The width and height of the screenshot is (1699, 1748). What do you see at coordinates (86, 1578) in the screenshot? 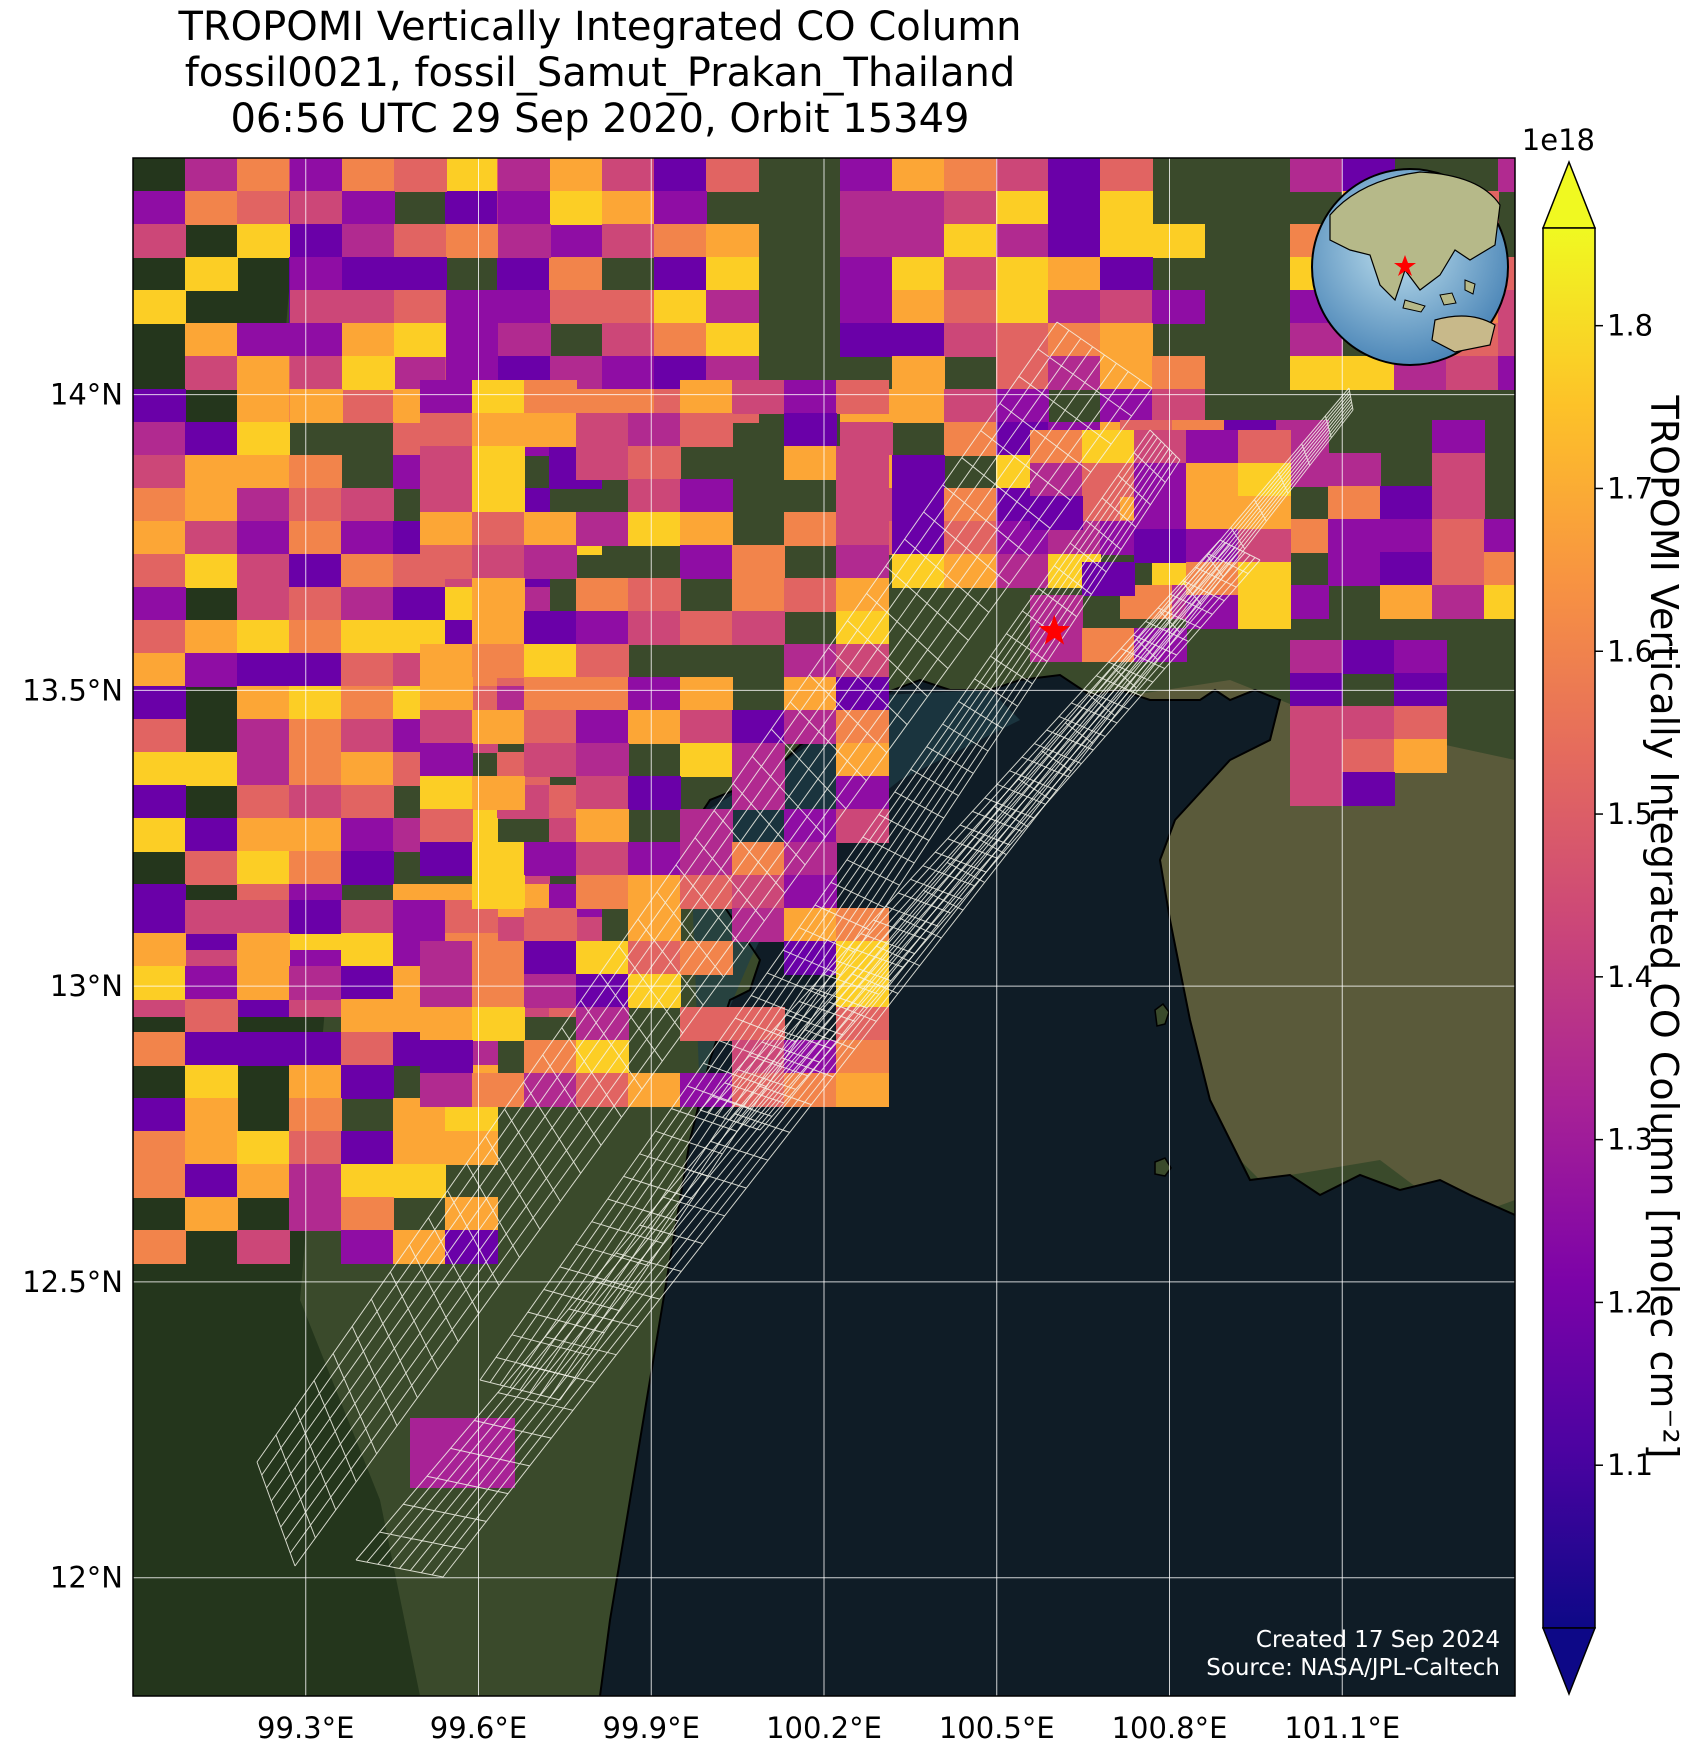
I see `y-tick-label: 12°N` at bounding box center [86, 1578].